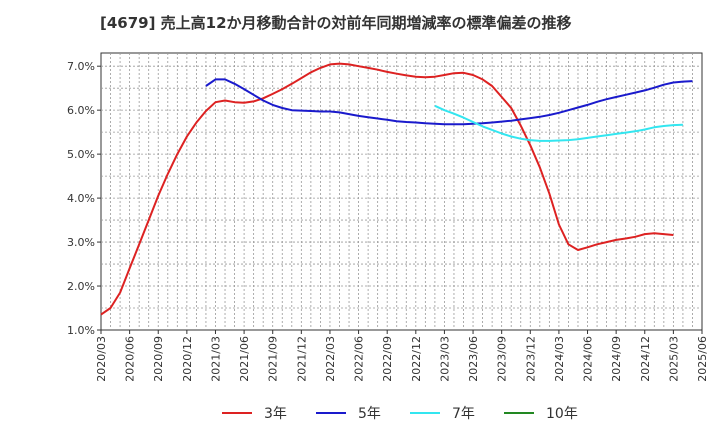 This screenshot has height=440, width=720. Describe the element at coordinates (130, 359) in the screenshot. I see `x-tick-label: 2020/06` at that location.